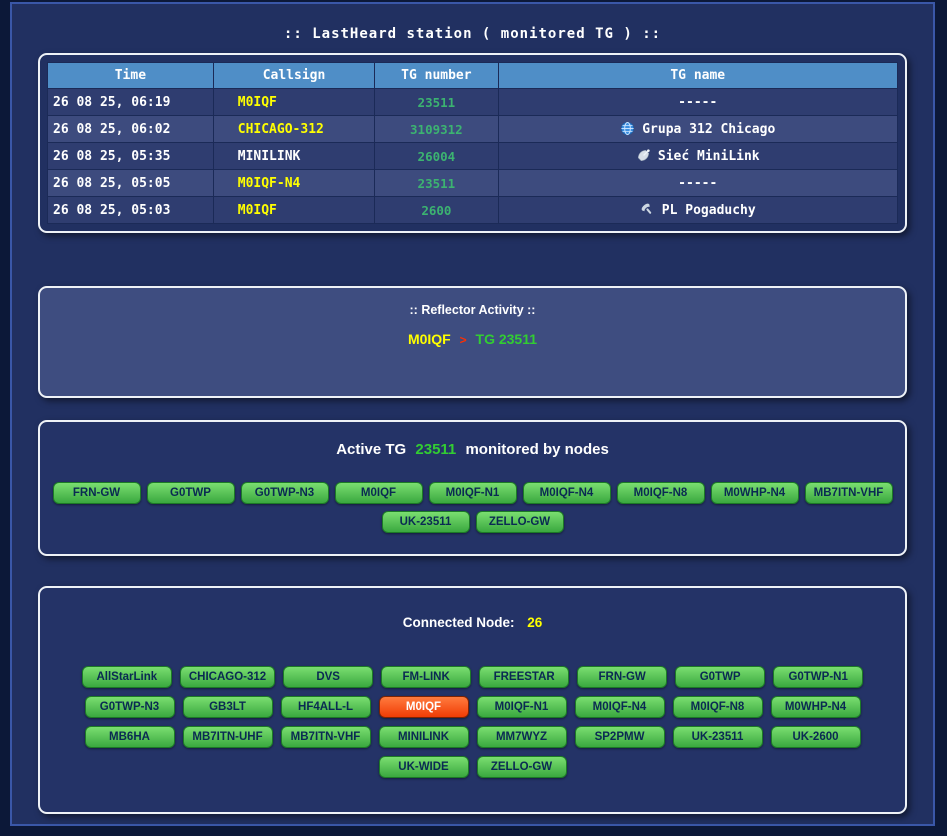 The image size is (947, 836). I want to click on cell-time: 26 08 25, 05:35, so click(130, 156).